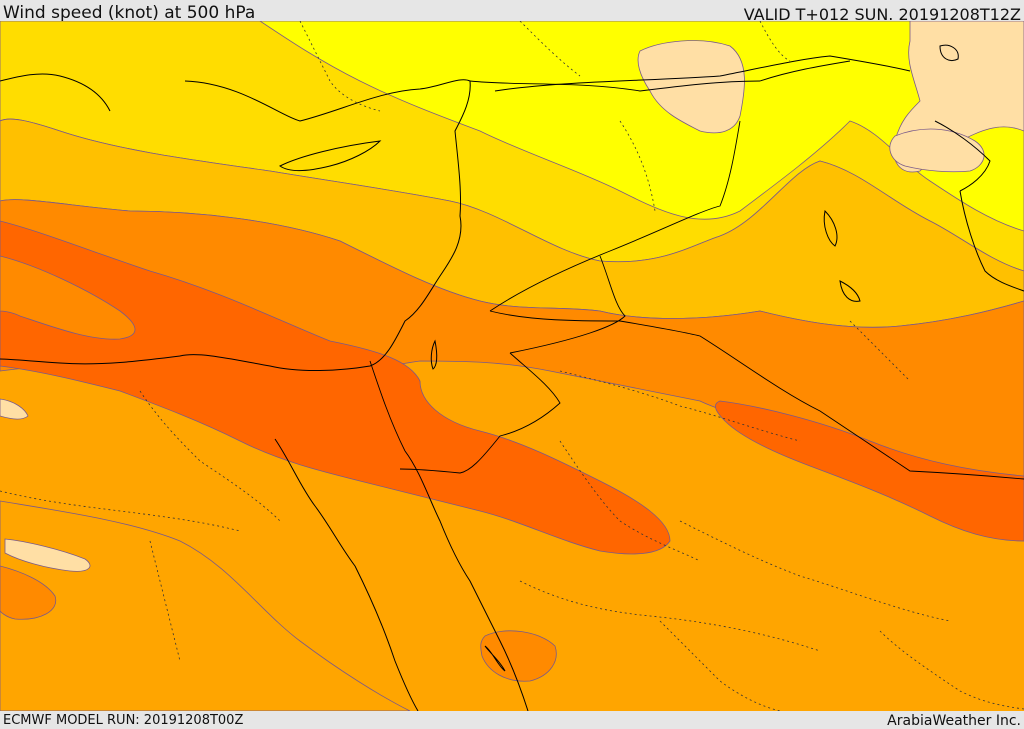 The height and width of the screenshot is (729, 1024). Describe the element at coordinates (129, 13) in the screenshot. I see `map-title: Wind speed (knot) at 500 hPa` at that location.